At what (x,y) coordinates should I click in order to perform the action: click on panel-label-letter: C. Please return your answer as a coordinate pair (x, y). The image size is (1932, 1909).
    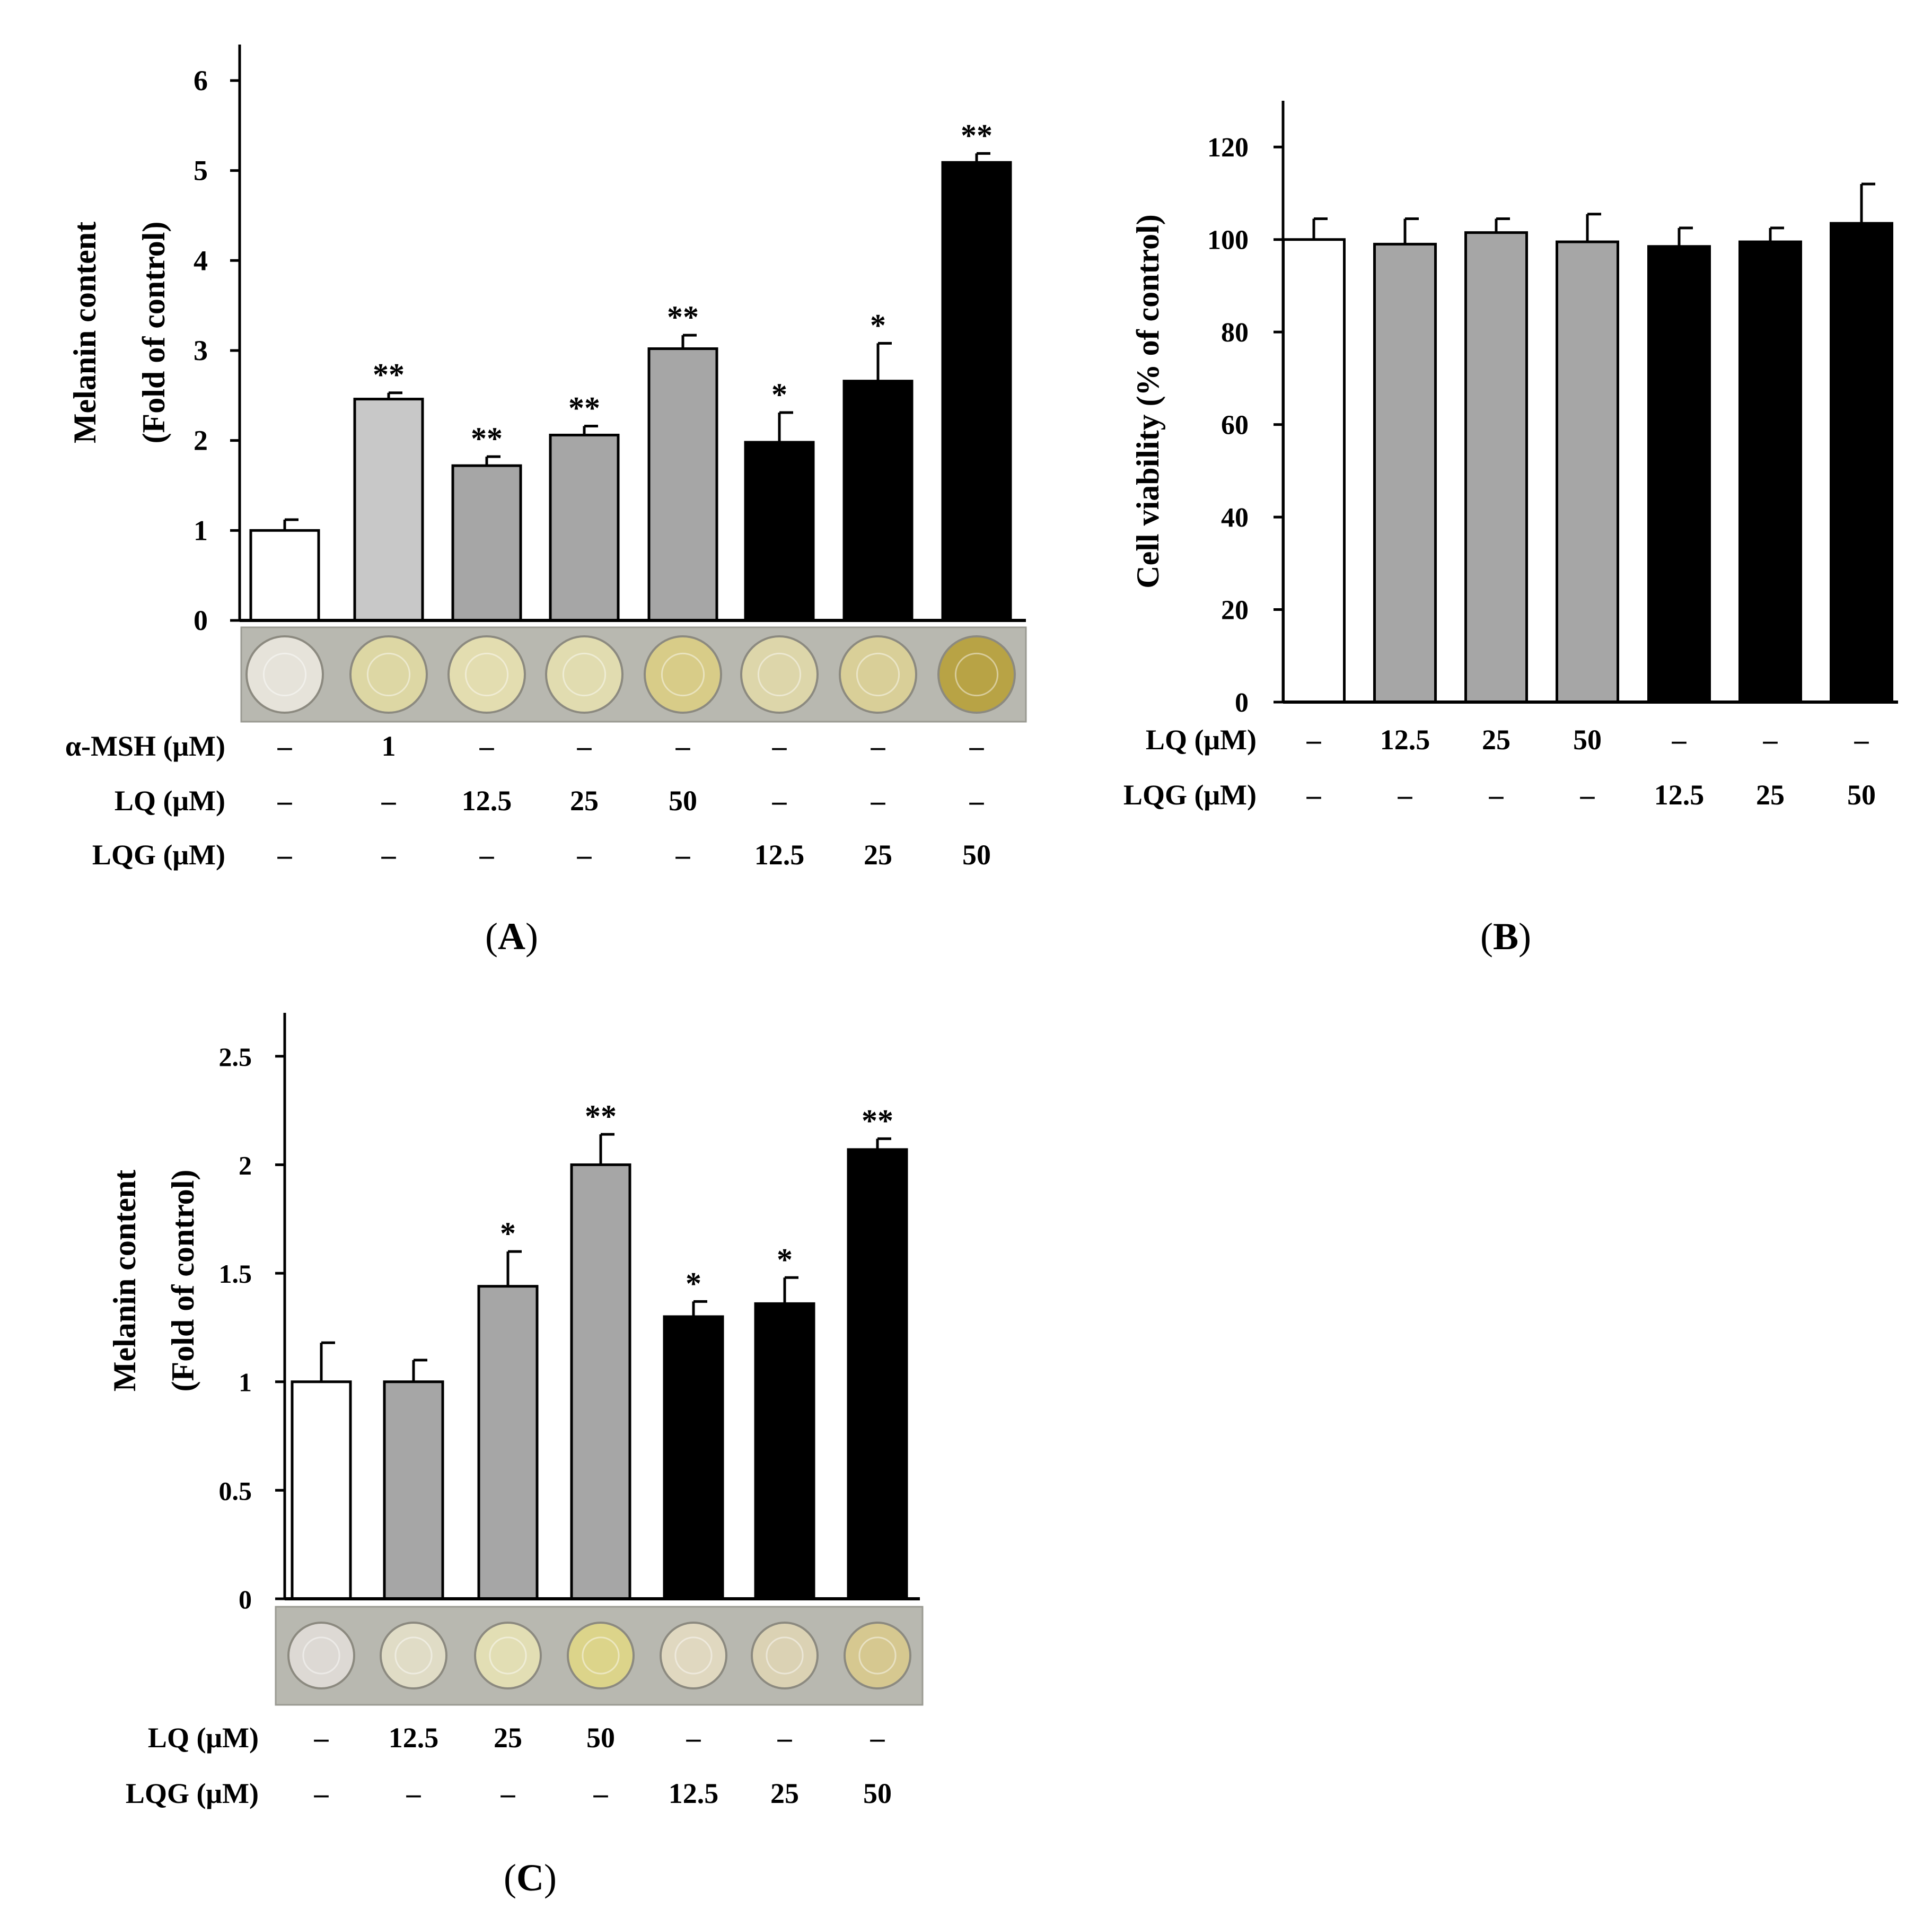
    Looking at the image, I should click on (530, 1878).